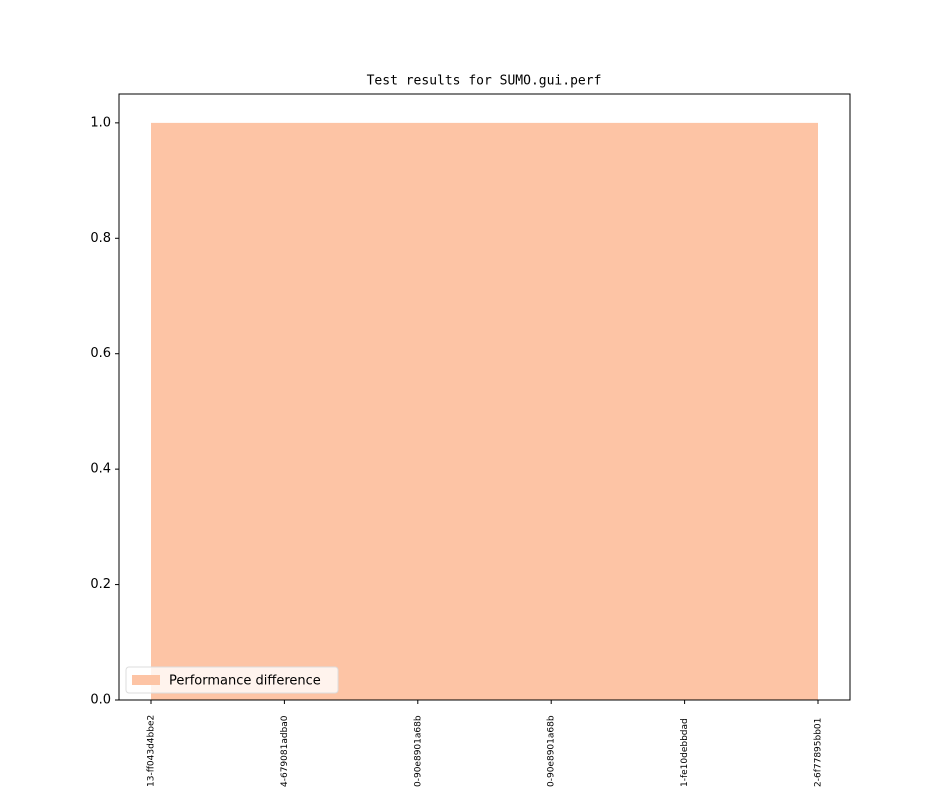  Describe the element at coordinates (100, 353) in the screenshot. I see `y-tick-label: 0.6` at that location.